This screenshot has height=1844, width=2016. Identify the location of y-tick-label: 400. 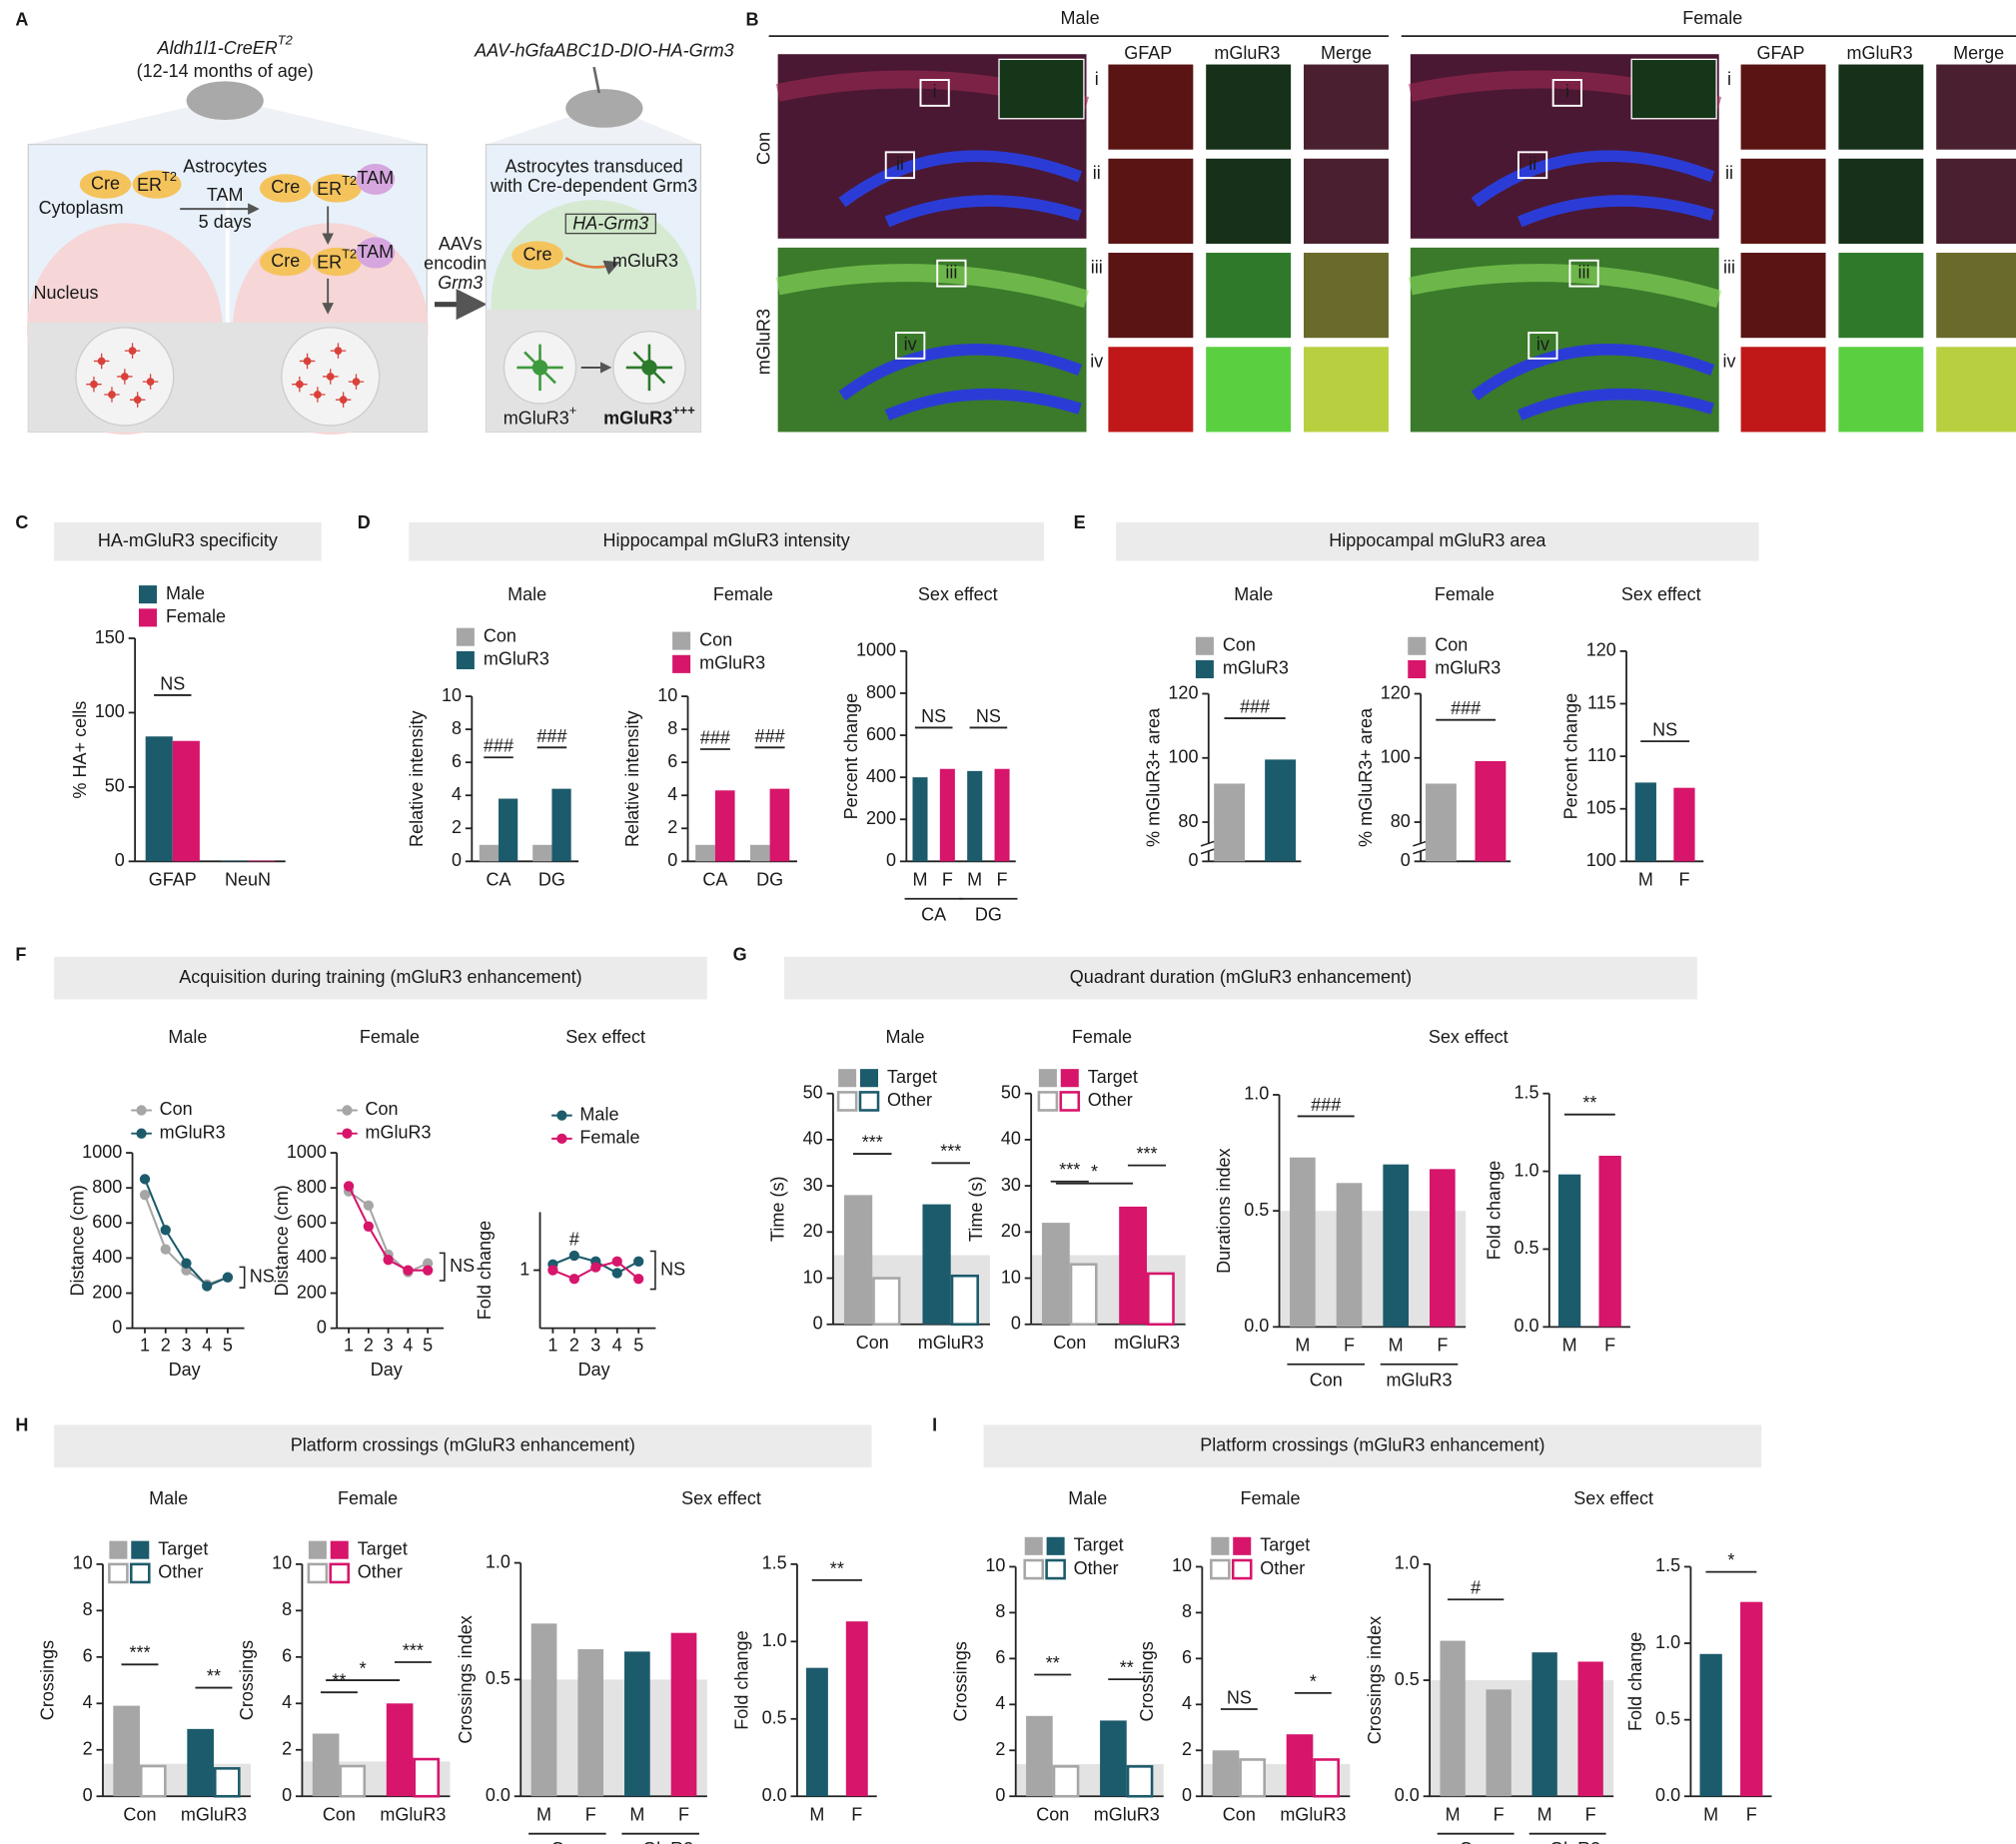
(107, 1257).